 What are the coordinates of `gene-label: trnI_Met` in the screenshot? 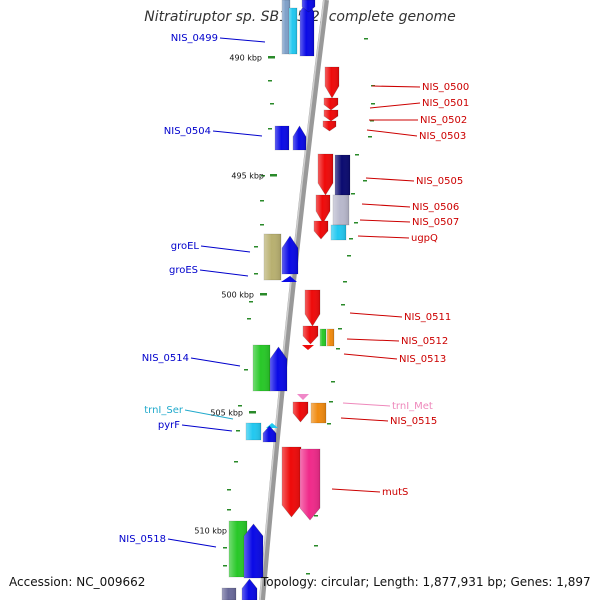 It's located at (412, 406).